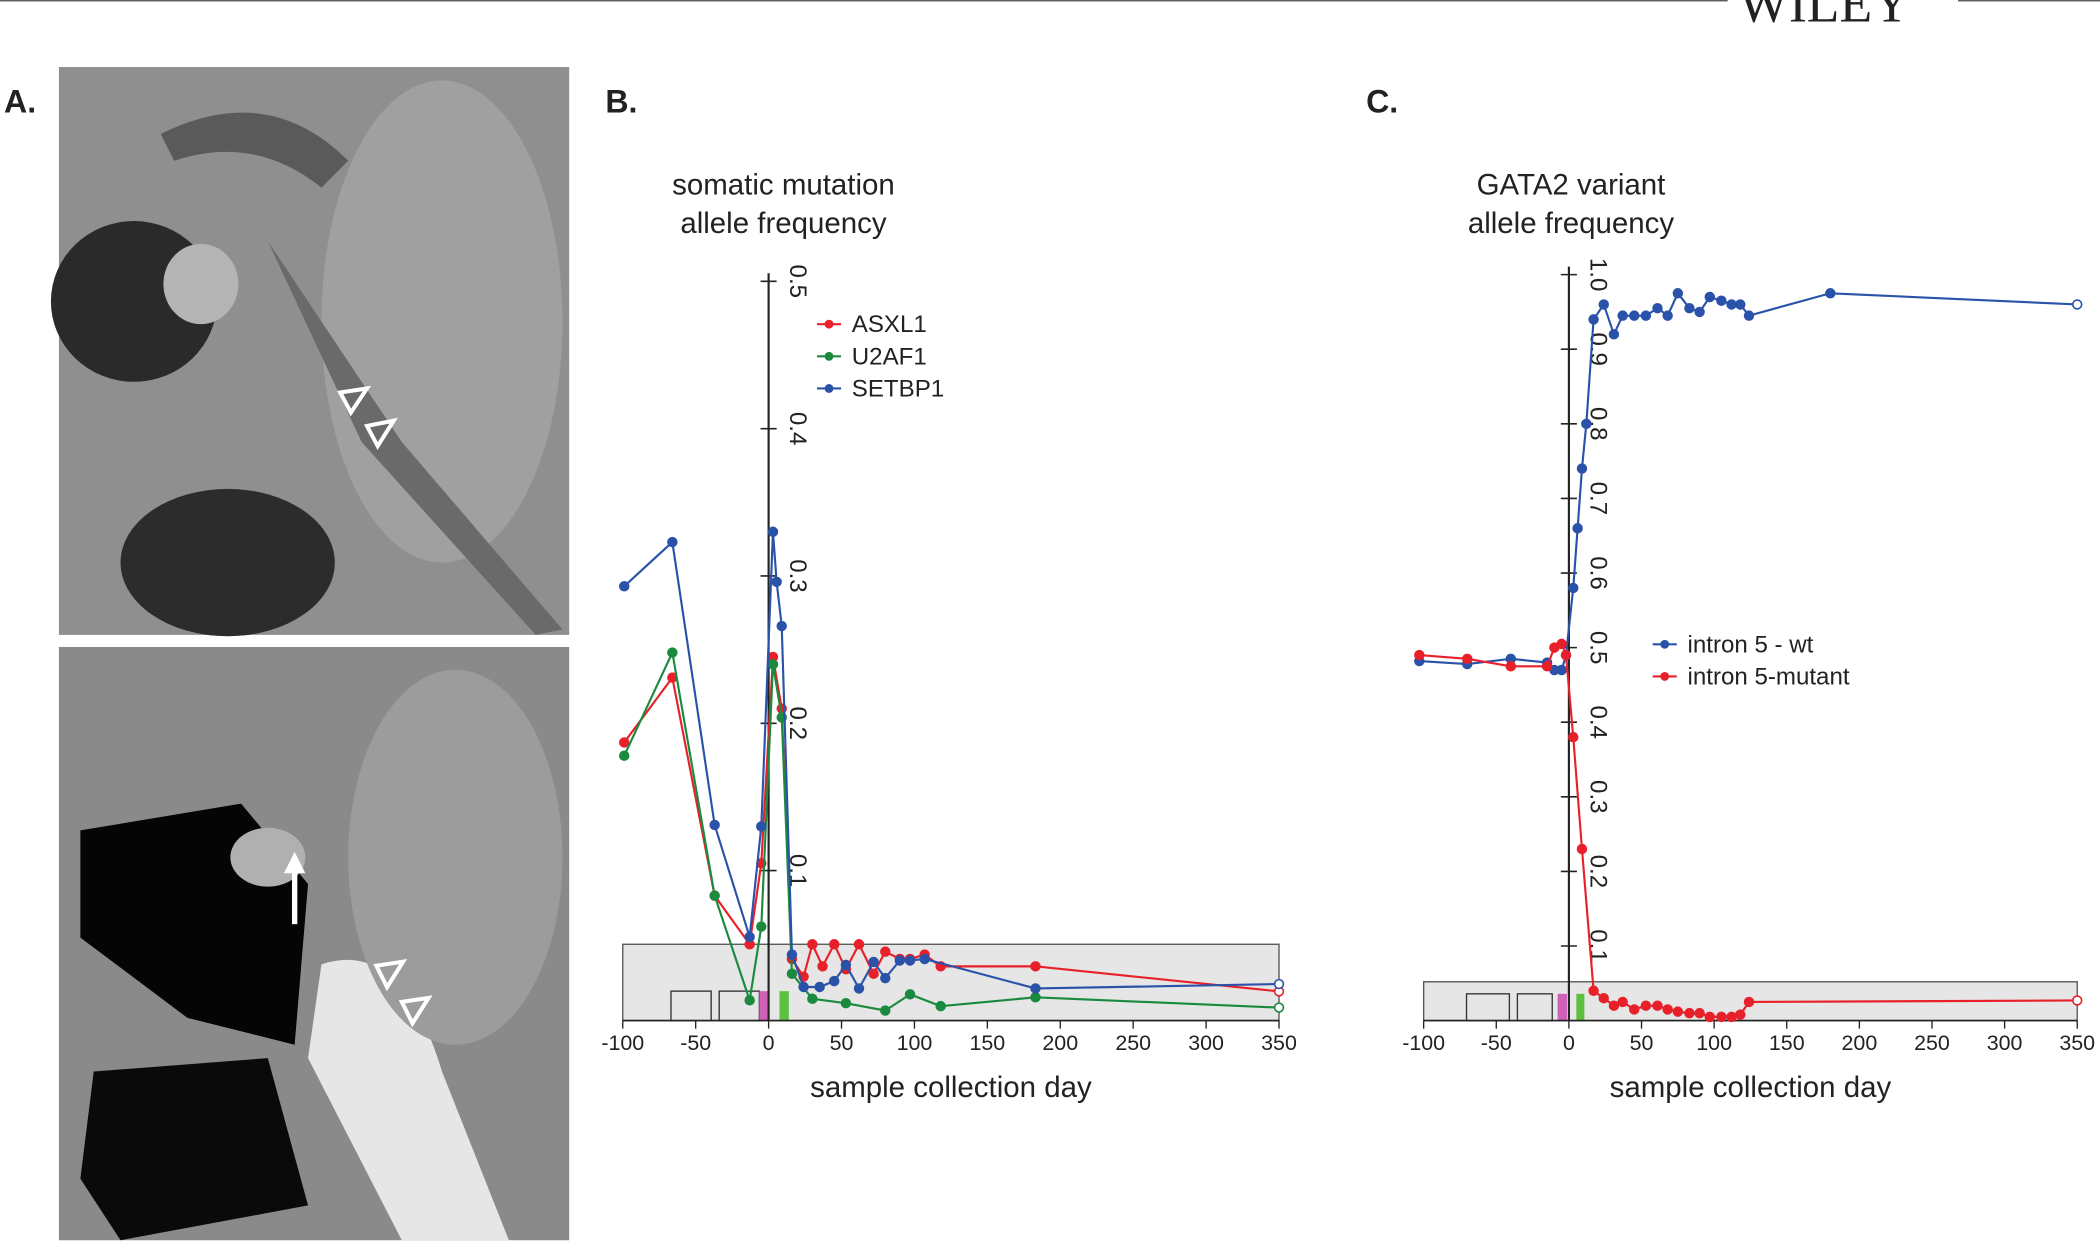 The height and width of the screenshot is (1243, 2100). What do you see at coordinates (1597, 797) in the screenshot?
I see `y-tick-label: 0.3` at bounding box center [1597, 797].